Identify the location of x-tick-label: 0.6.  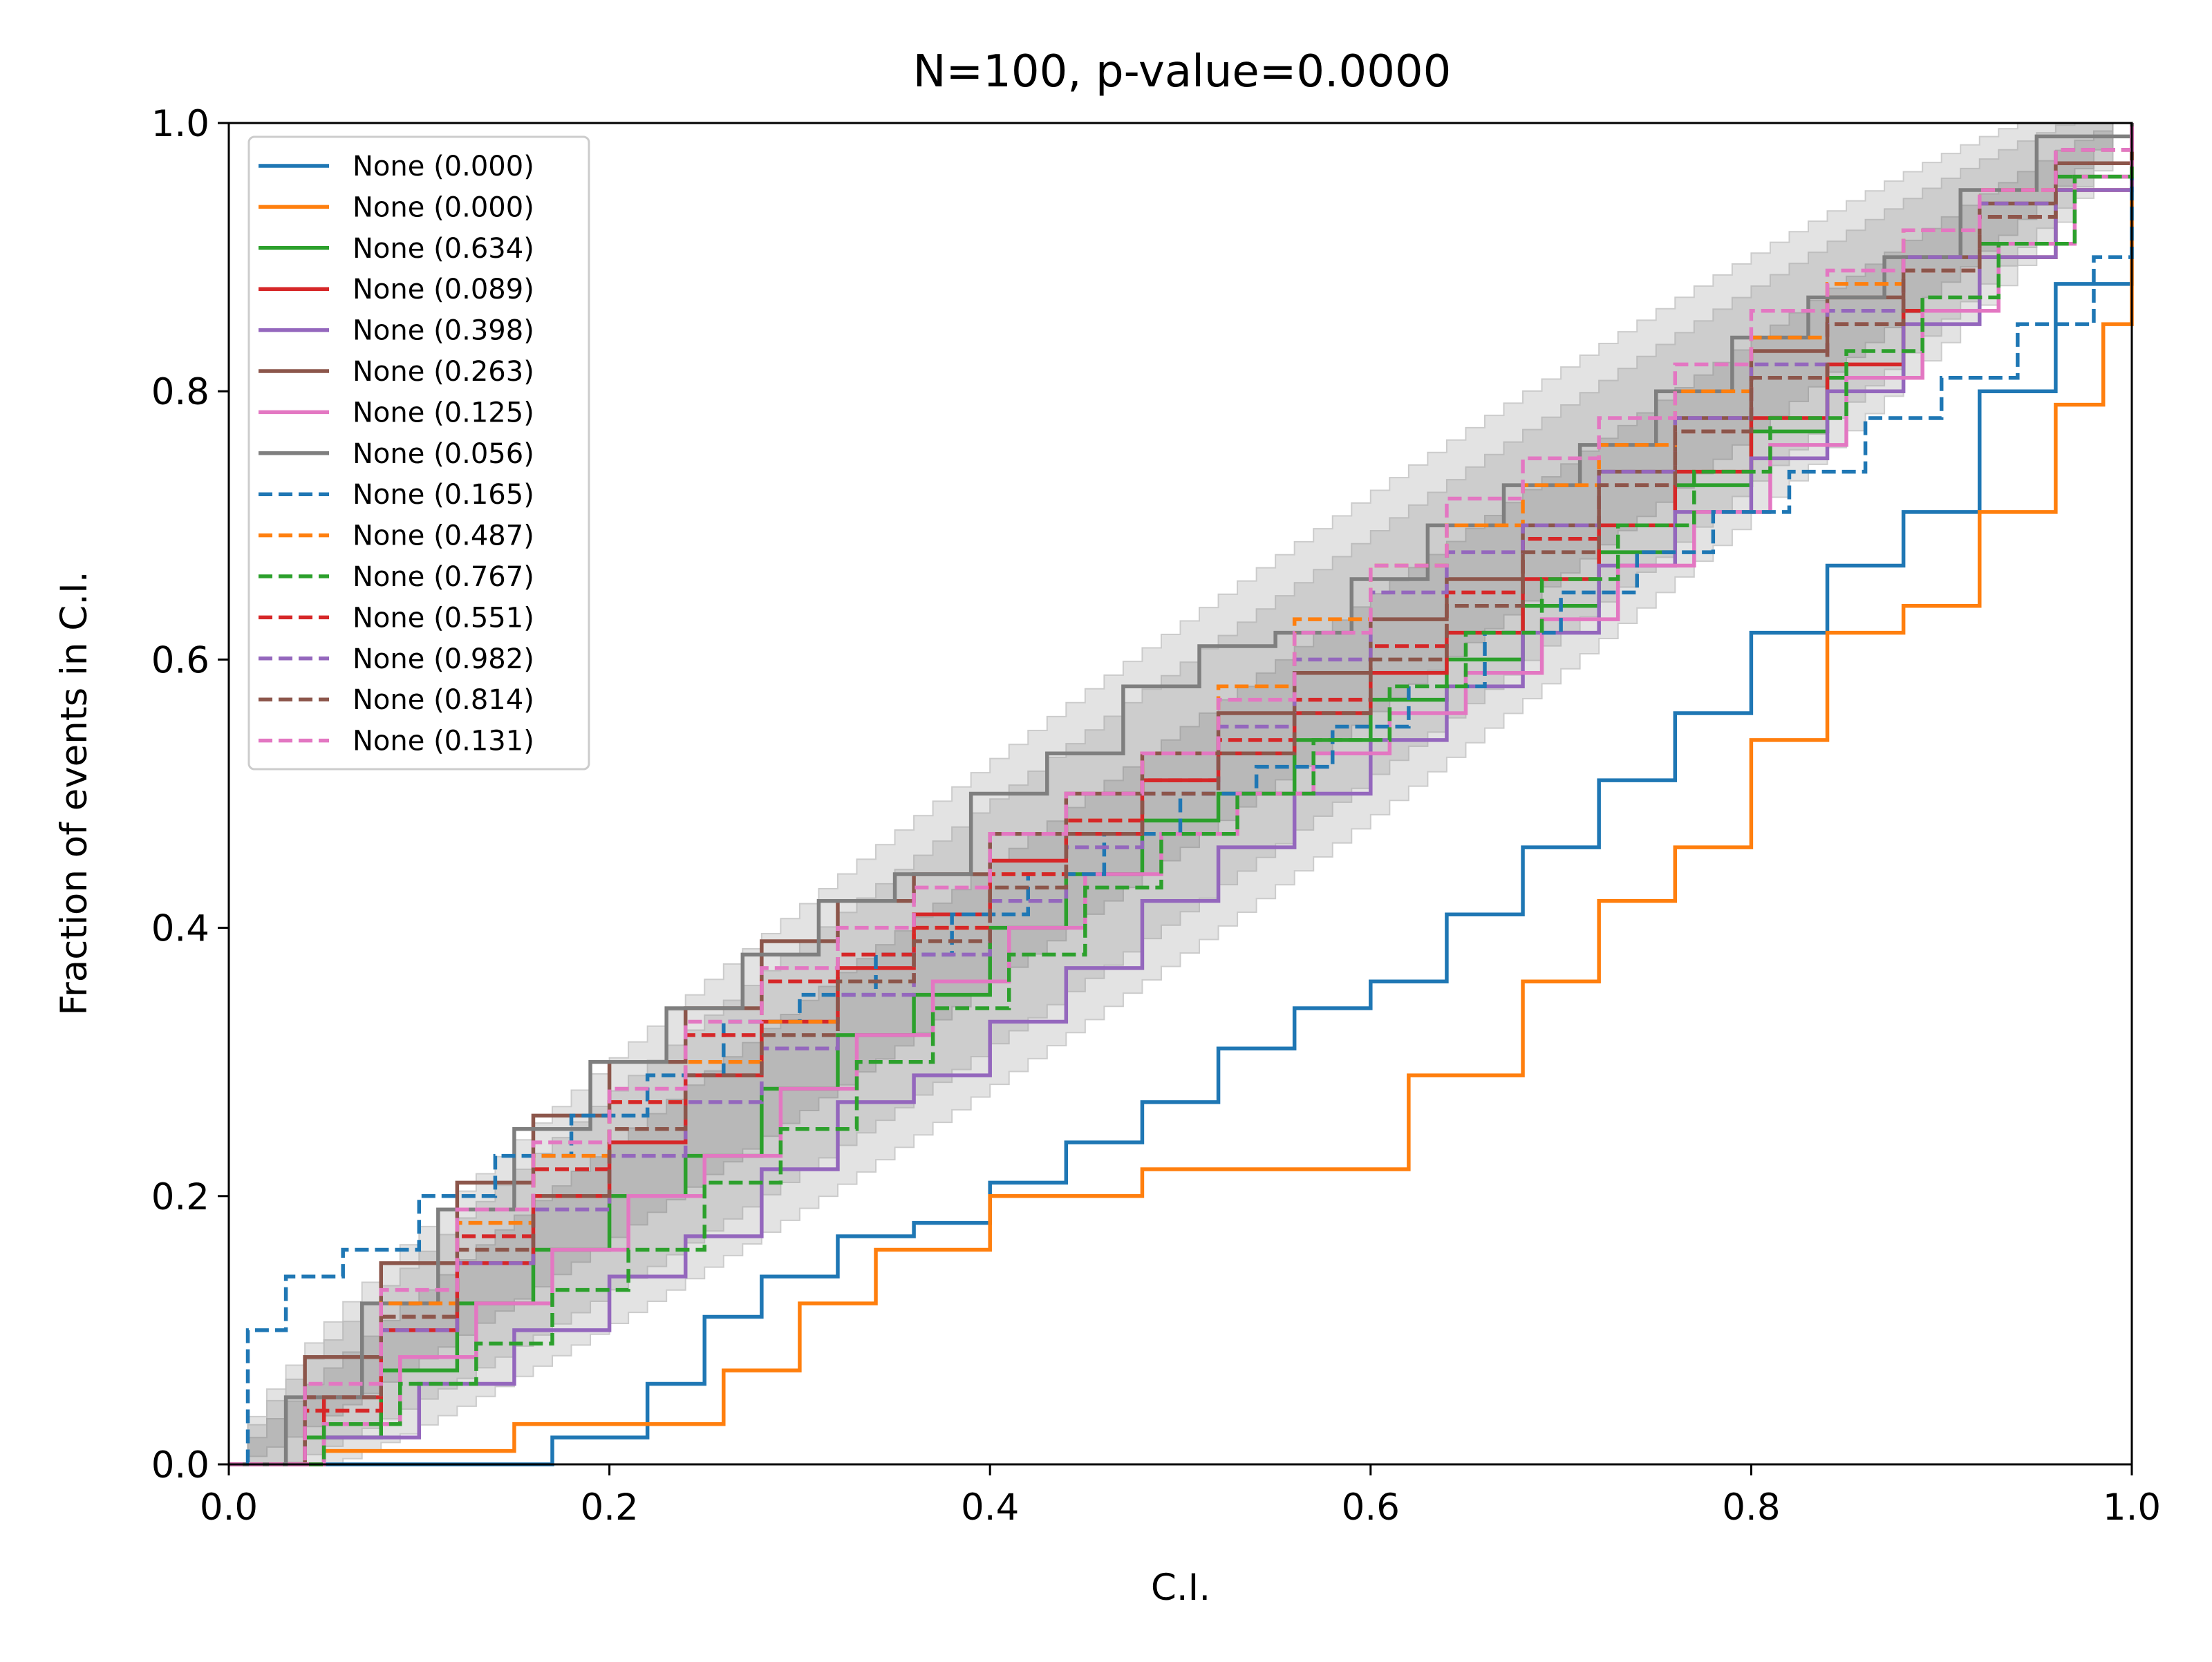
(1371, 1507).